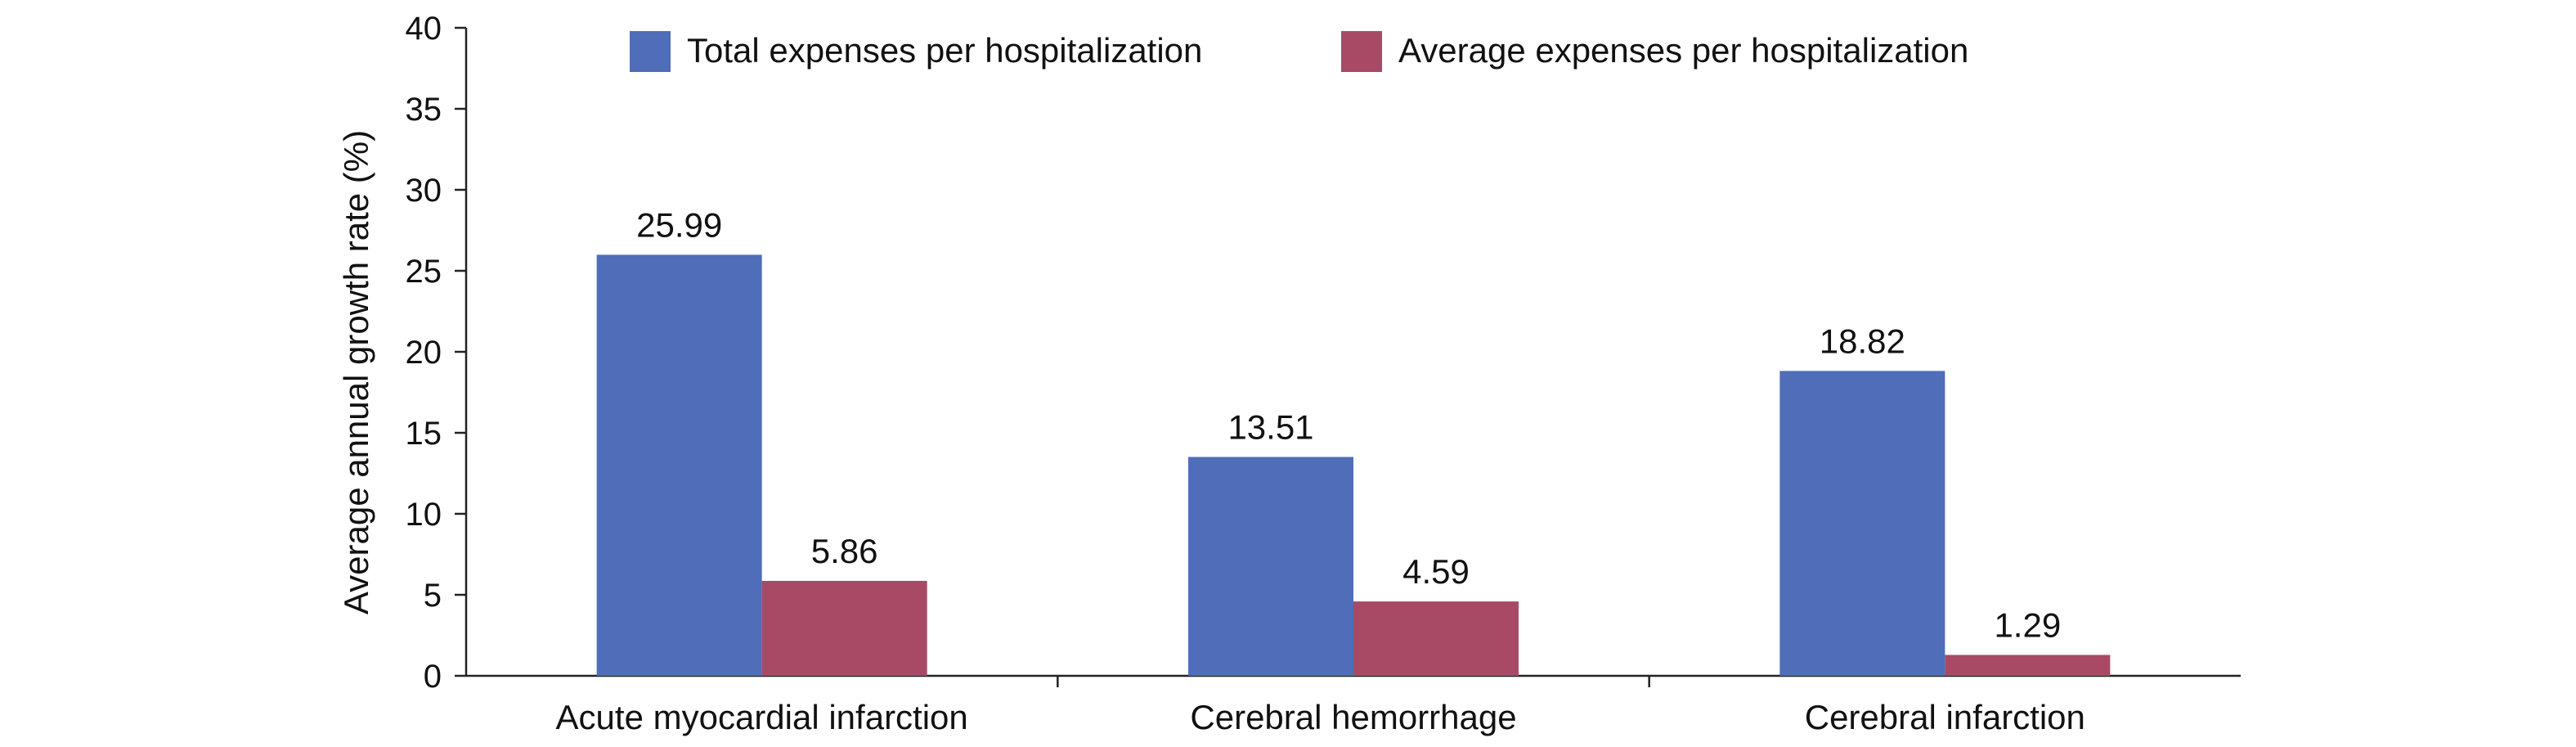 Image resolution: width=2576 pixels, height=747 pixels. I want to click on y-tick-label: 5, so click(433, 596).